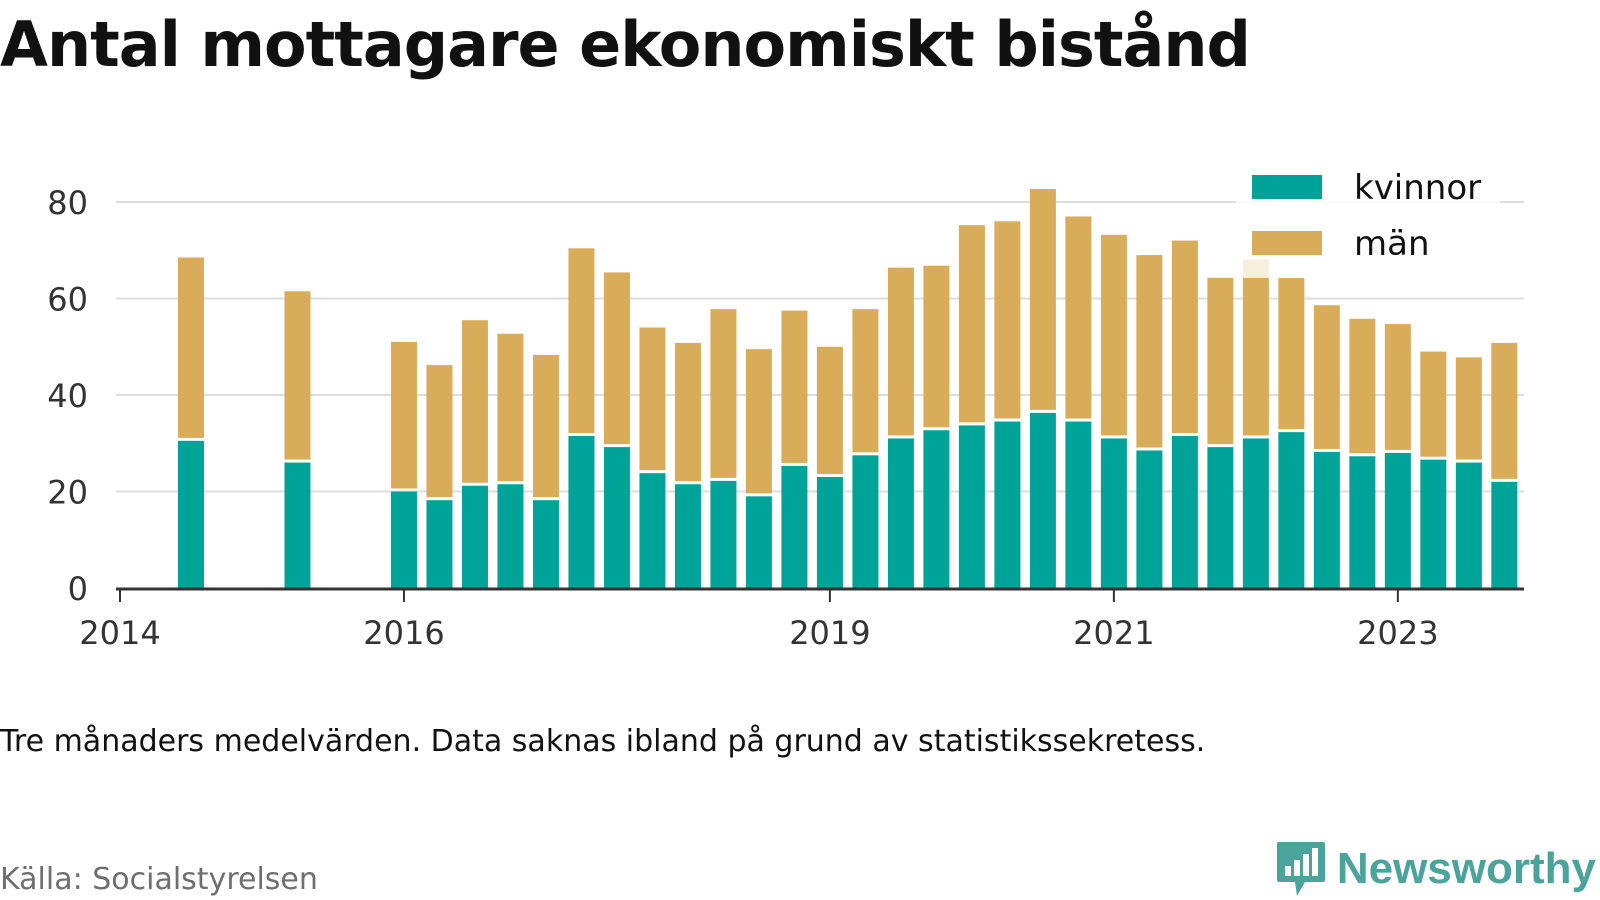 The height and width of the screenshot is (900, 1600). I want to click on y-axis-tick-labels: 0 20 40 60 80, so click(67, 396).